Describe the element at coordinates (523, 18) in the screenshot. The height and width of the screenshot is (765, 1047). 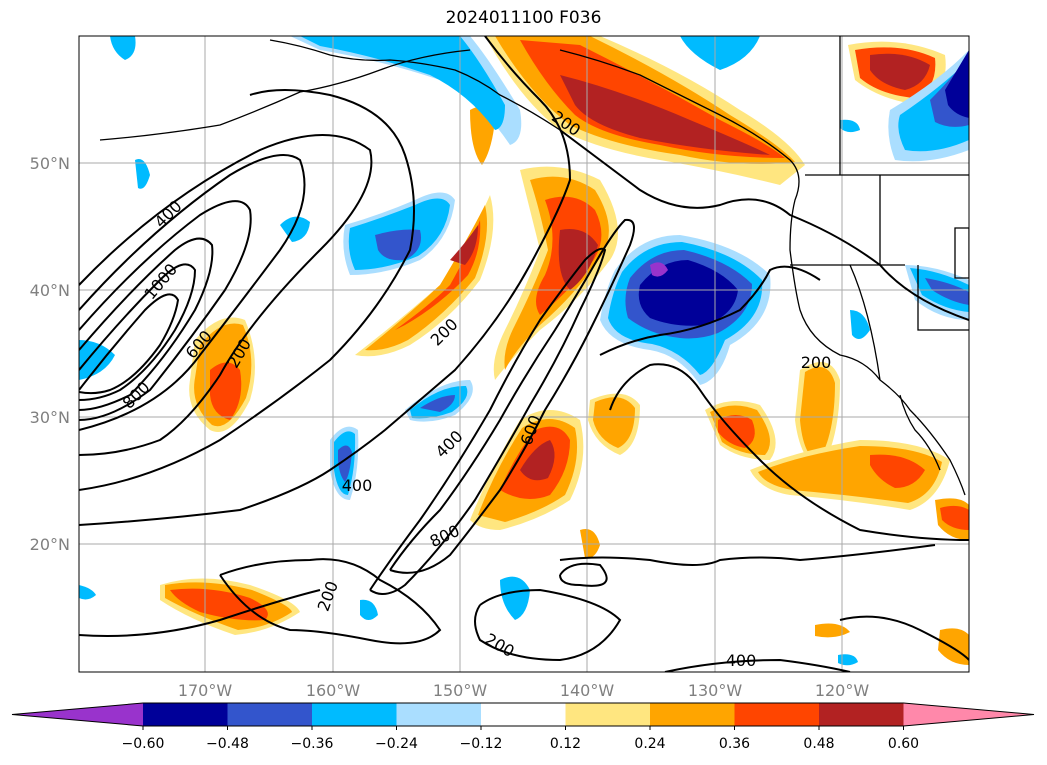
I see `map-title: 2024011100 F036` at that location.